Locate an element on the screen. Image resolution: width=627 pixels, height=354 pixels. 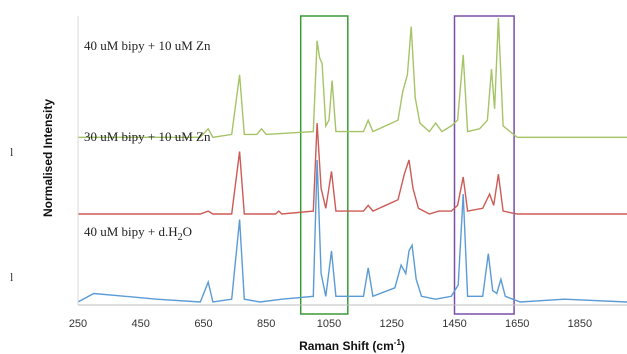
x-tick-label: 250 is located at coordinates (78, 324).